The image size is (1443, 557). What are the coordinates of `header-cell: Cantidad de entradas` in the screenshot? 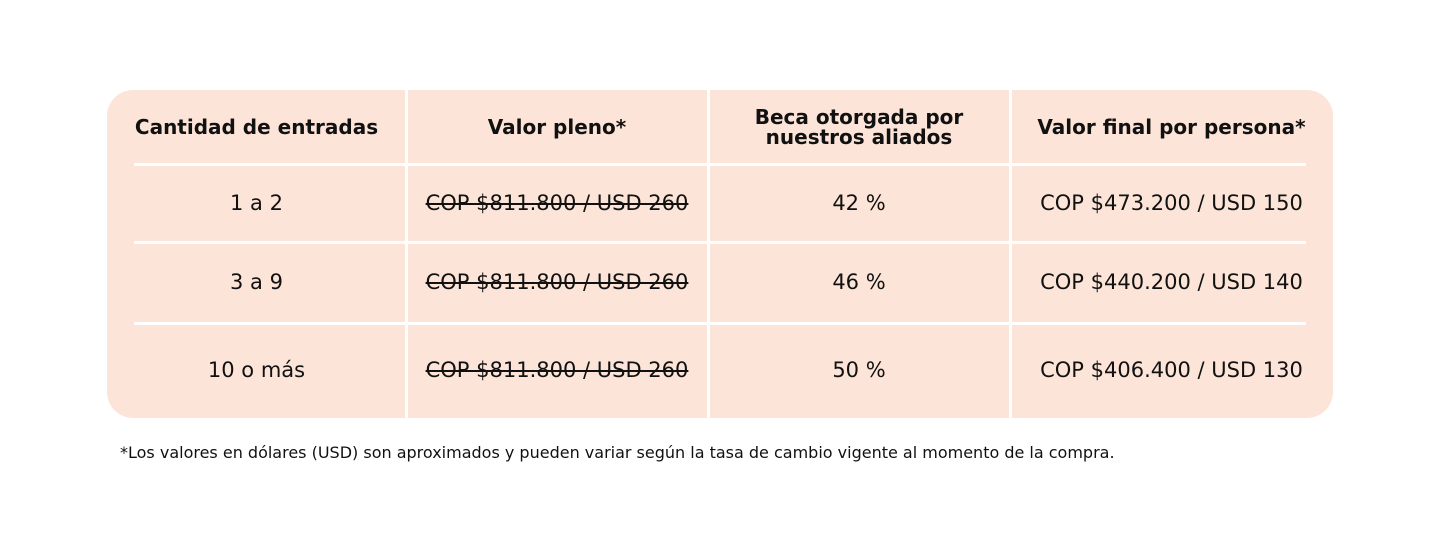 It's located at (256, 127).